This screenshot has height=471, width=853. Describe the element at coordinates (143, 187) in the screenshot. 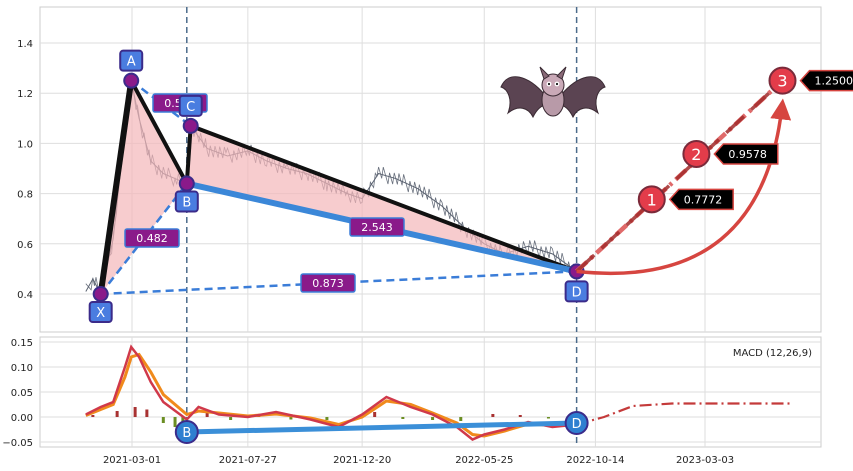

I see `pattern-xab-fill` at that location.